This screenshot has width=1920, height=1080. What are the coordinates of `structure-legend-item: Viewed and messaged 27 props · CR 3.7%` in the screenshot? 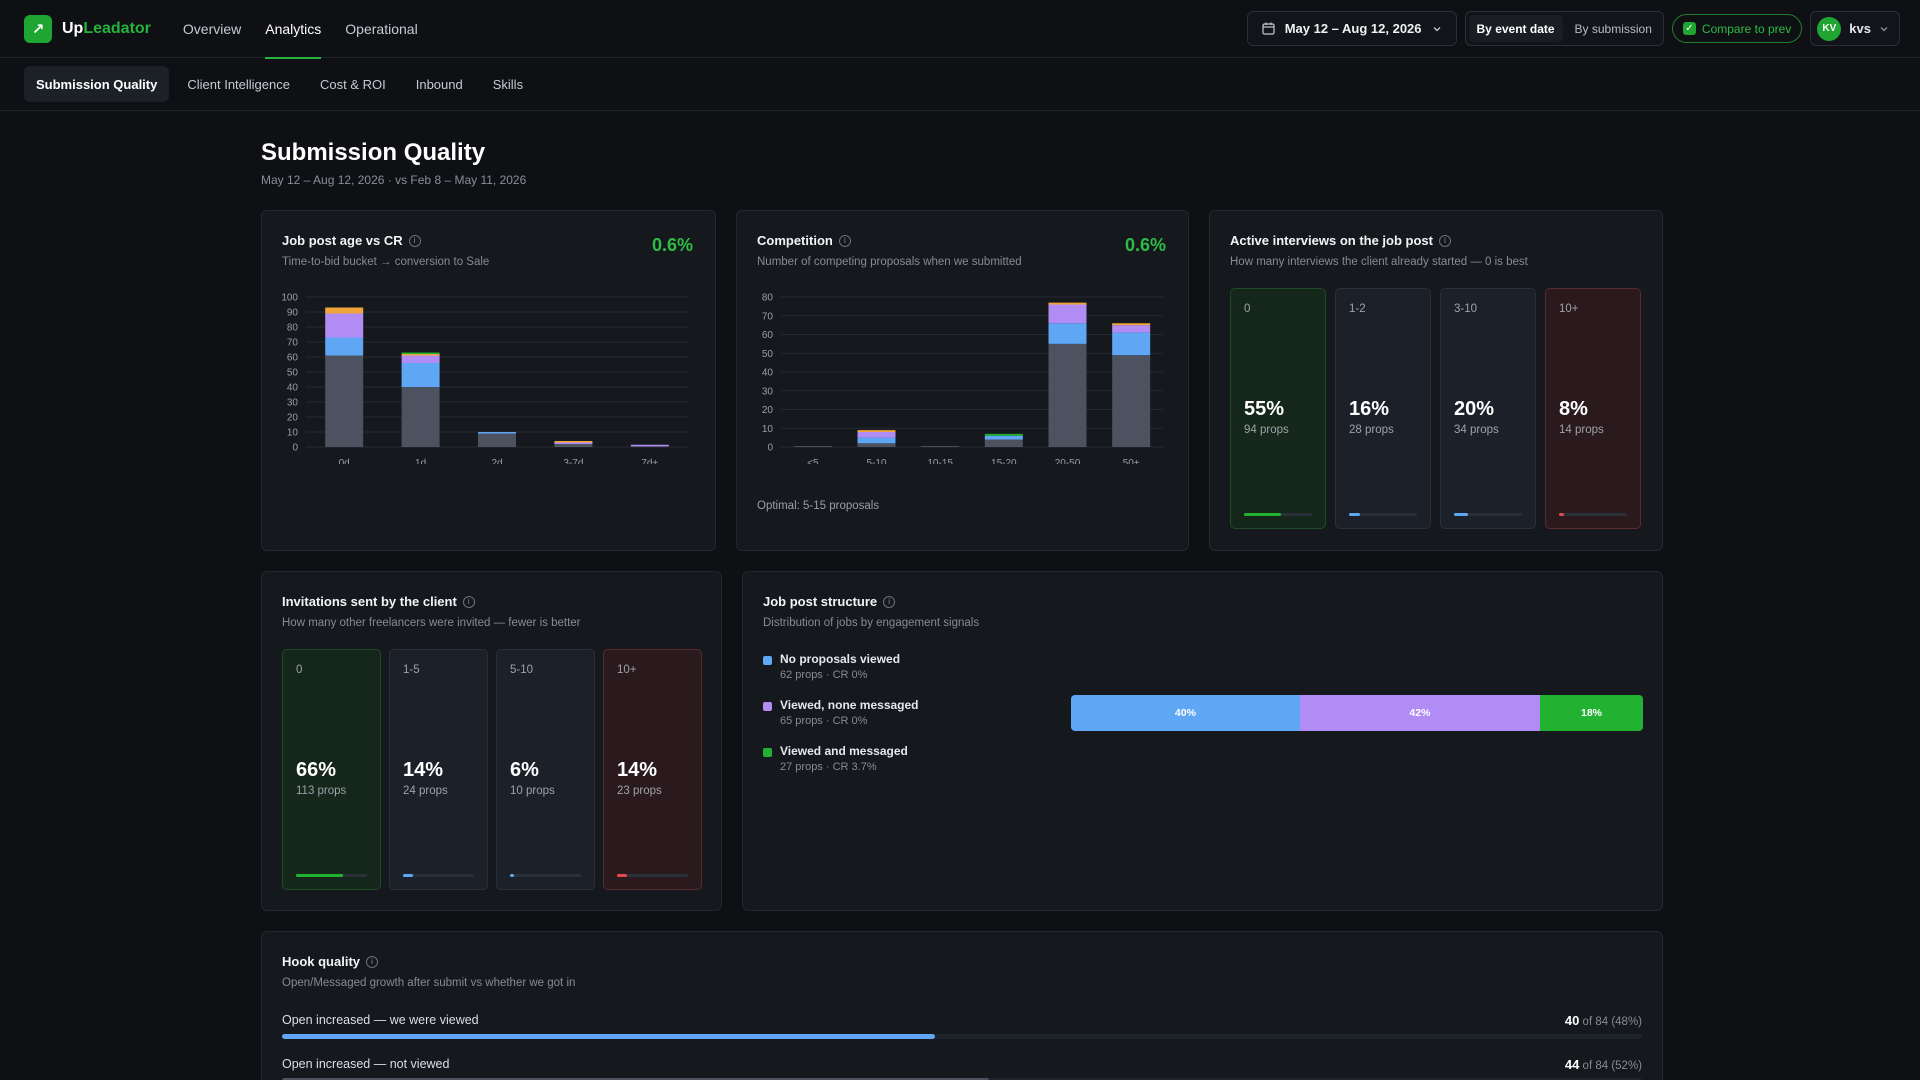 It's located at (835, 758).